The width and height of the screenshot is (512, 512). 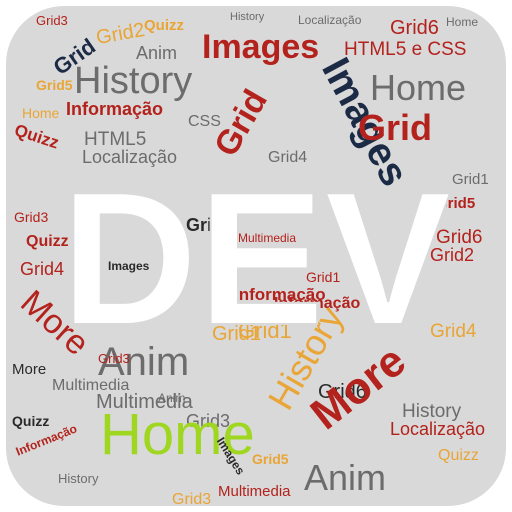 What do you see at coordinates (405, 49) in the screenshot?
I see `cloud-word: HTML5 e CSS` at bounding box center [405, 49].